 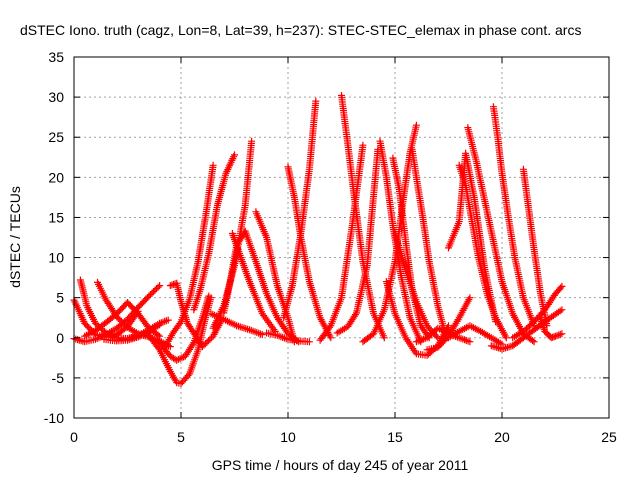 I want to click on y-tick-label: 15, so click(x=56, y=217).